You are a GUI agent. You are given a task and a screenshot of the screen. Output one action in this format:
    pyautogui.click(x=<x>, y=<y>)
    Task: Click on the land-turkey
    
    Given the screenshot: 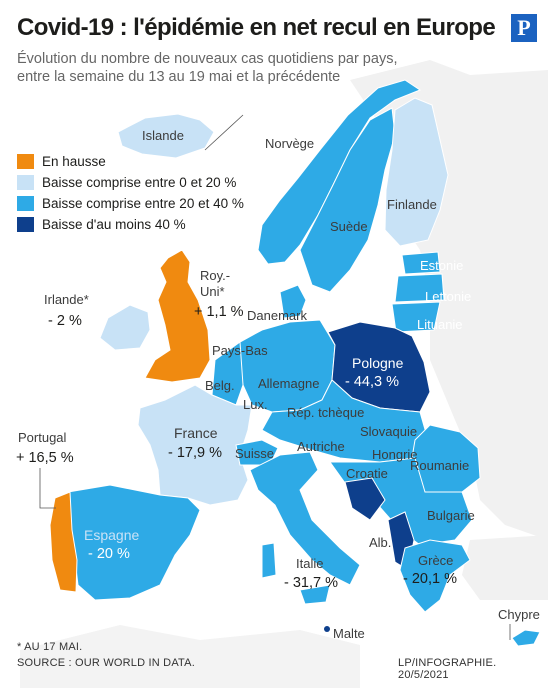 What is the action you would take?
    pyautogui.click(x=505, y=567)
    